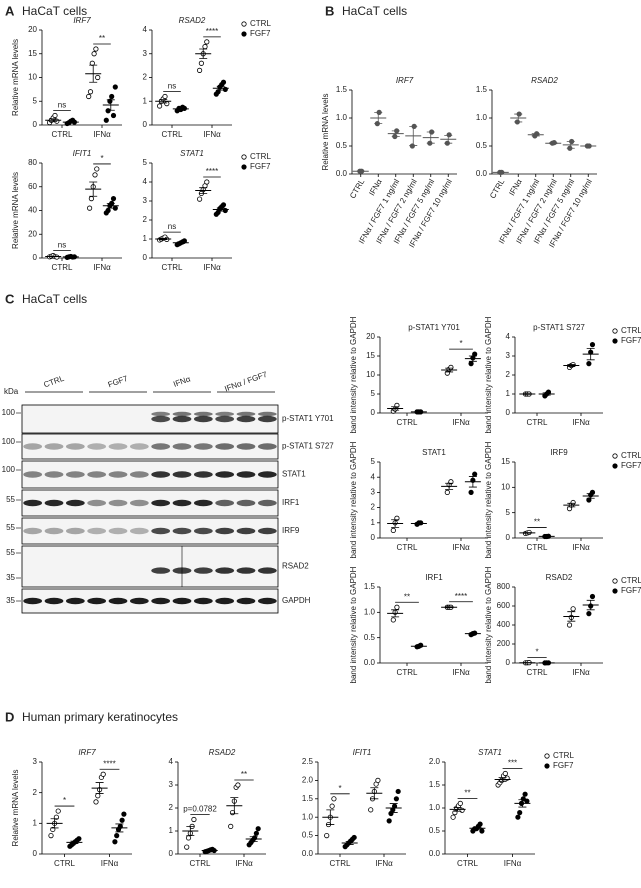 The width and height of the screenshot is (641, 888). I want to click on y-tick-label: 4, so click(508, 336).